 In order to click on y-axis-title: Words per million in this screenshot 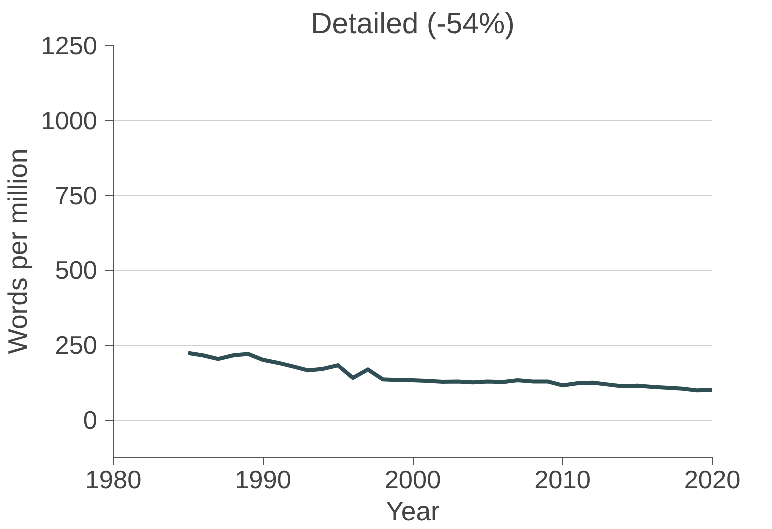, I will do `click(18, 251)`.